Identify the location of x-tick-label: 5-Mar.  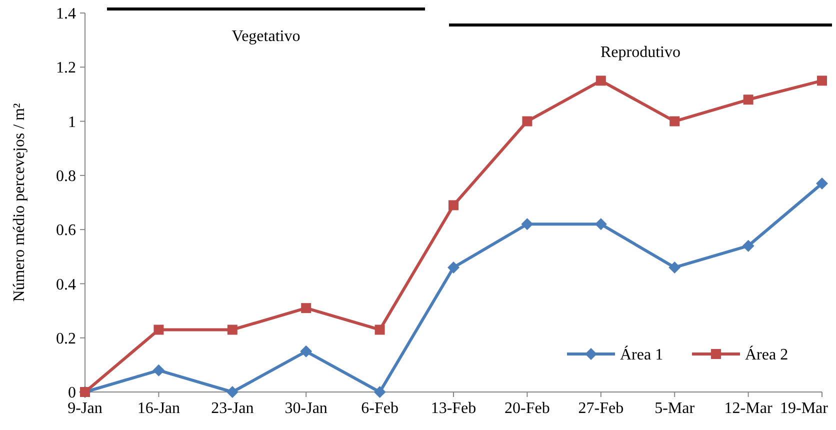
(675, 408).